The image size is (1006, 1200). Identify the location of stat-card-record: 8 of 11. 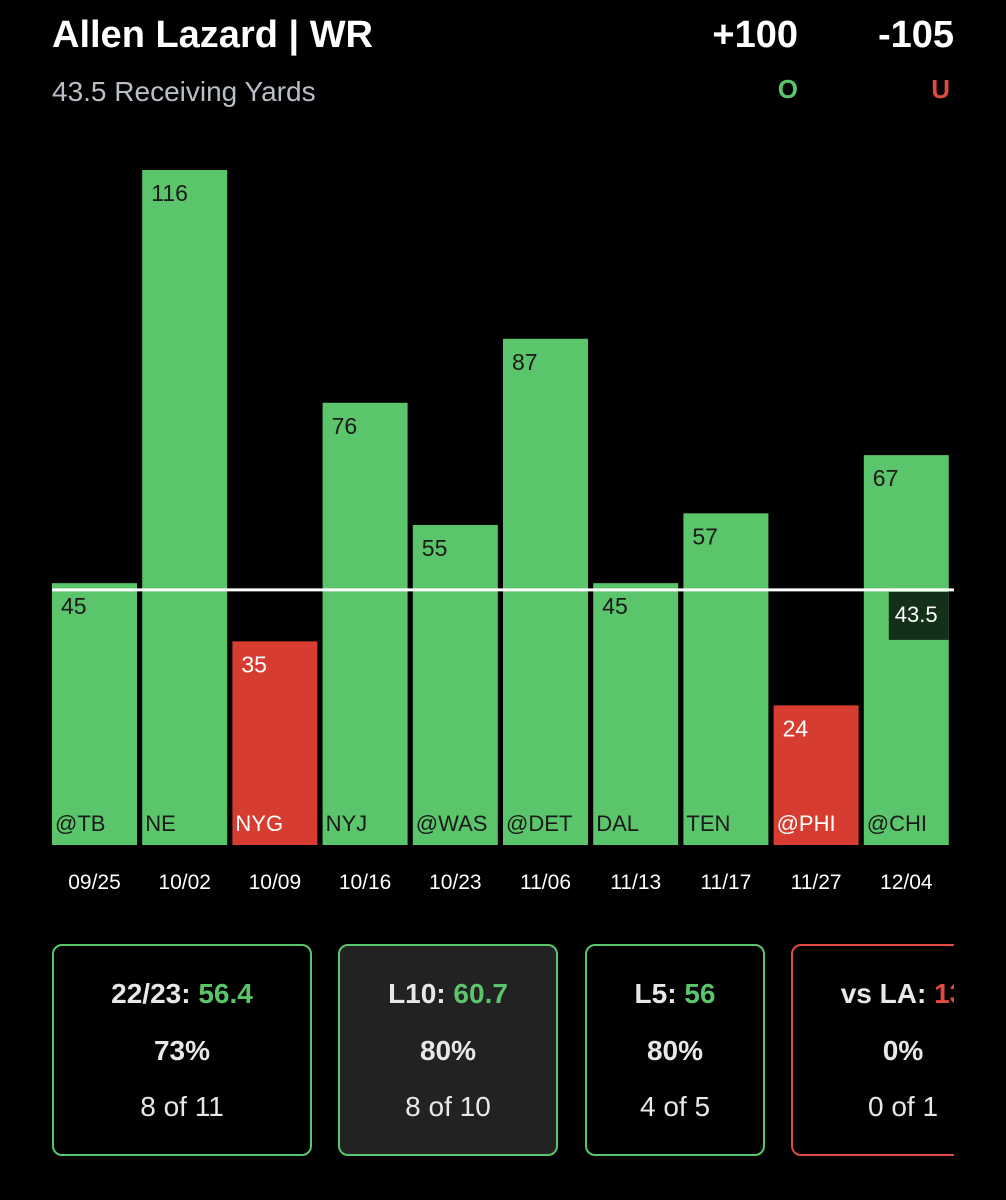
(182, 1106).